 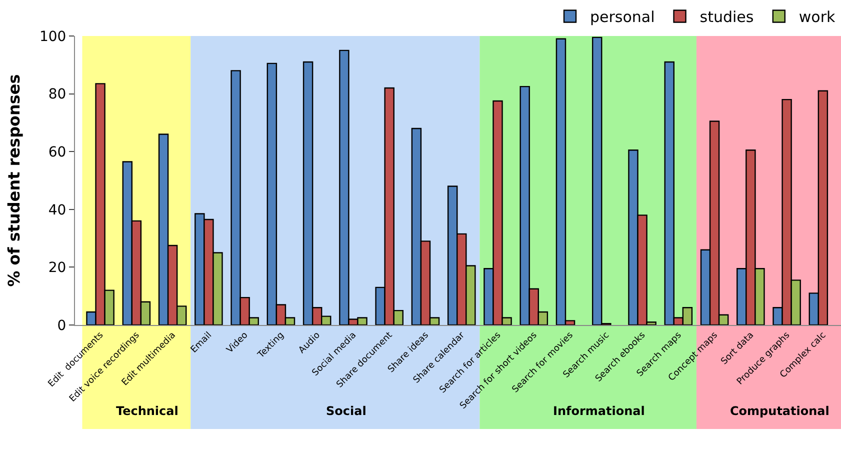 What do you see at coordinates (14, 180) in the screenshot?
I see `y-axis-title: % of student responses` at bounding box center [14, 180].